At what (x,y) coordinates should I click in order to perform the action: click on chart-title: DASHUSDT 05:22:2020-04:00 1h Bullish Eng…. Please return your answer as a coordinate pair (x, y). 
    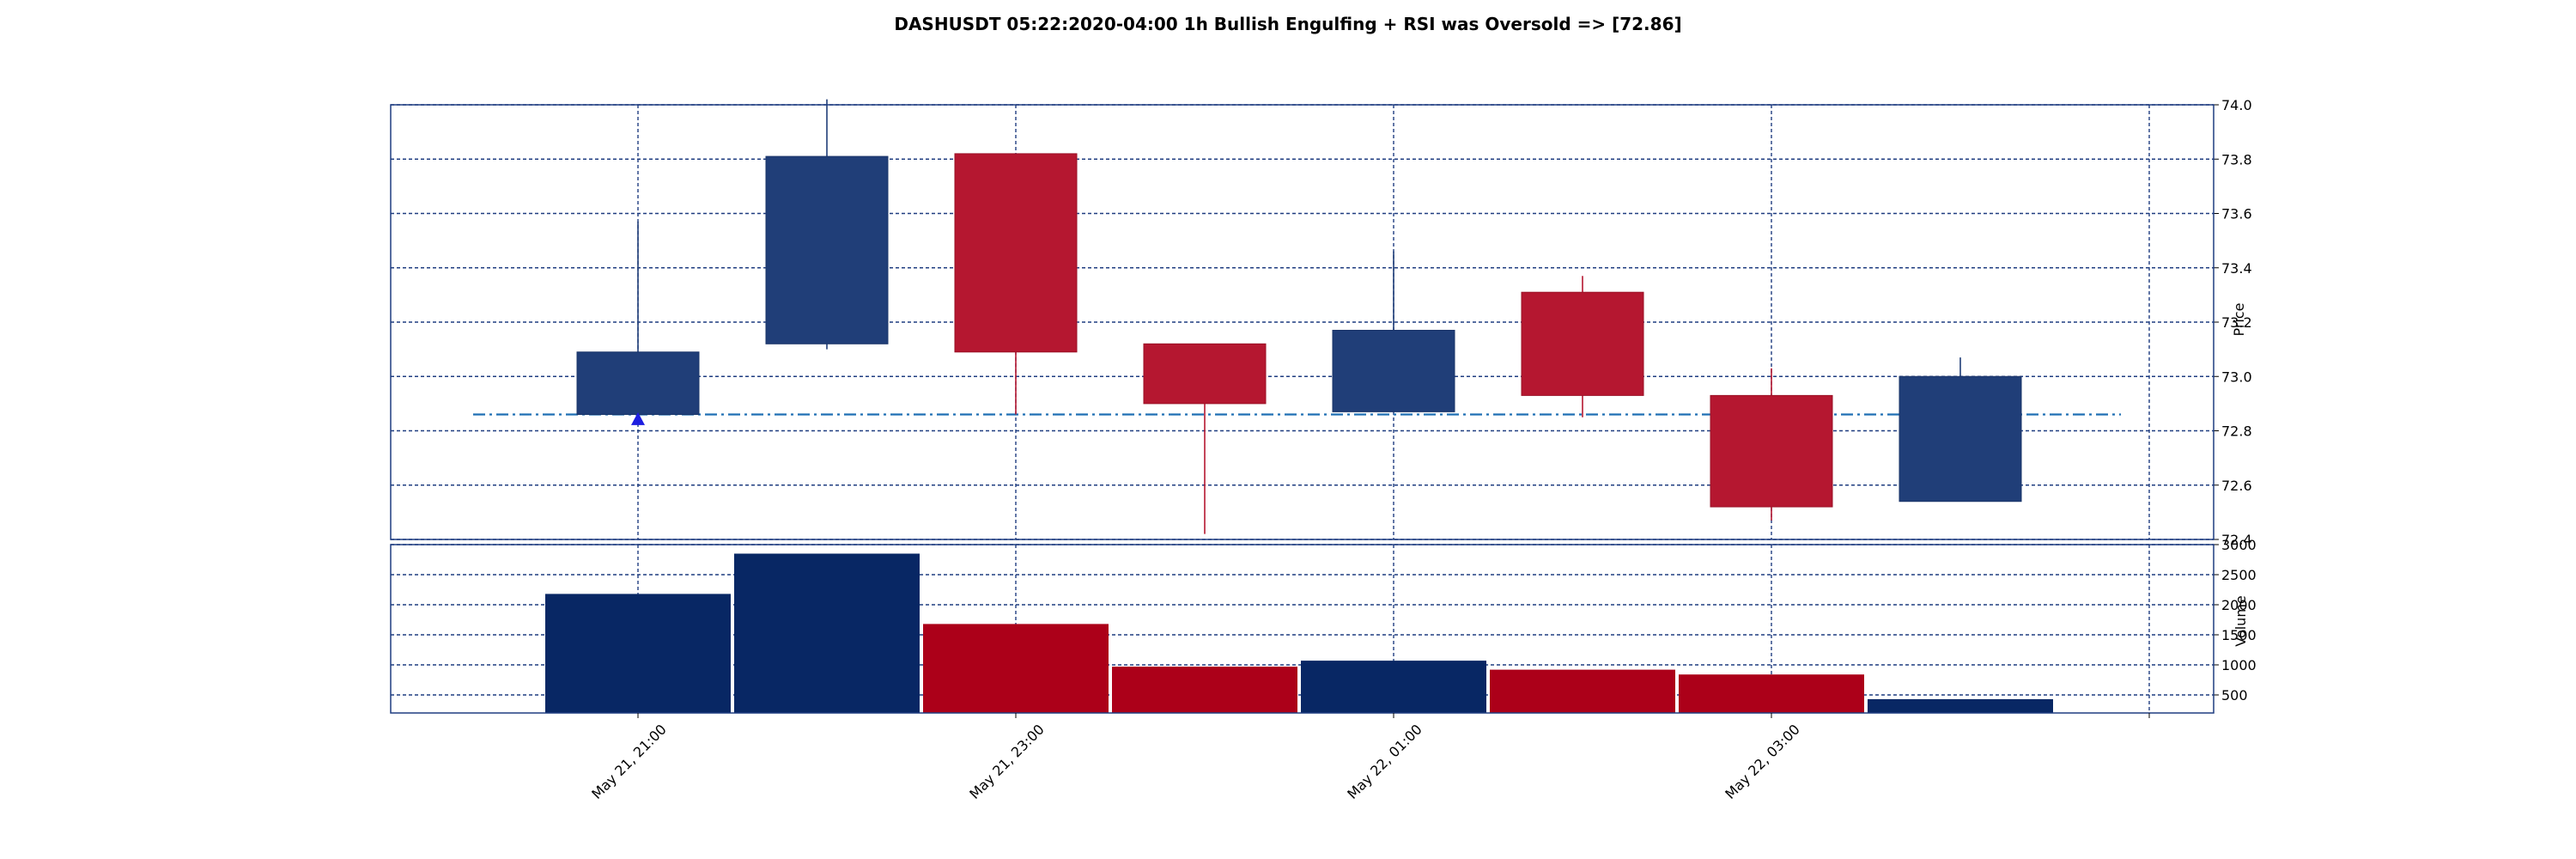
    Looking at the image, I should click on (1287, 24).